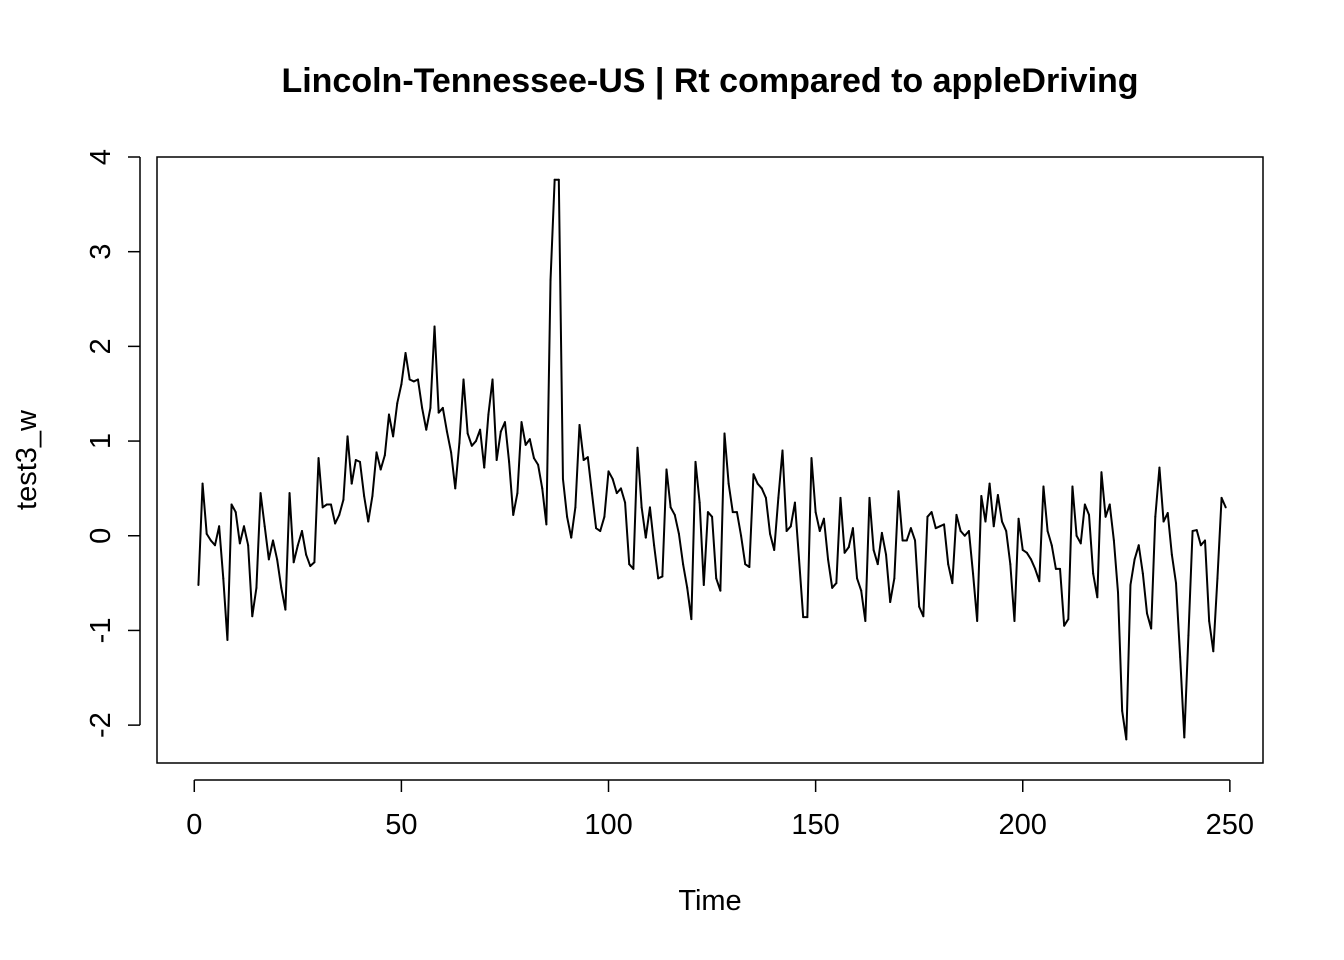 This screenshot has height=960, width=1344. What do you see at coordinates (101, 631) in the screenshot?
I see `y-tick-label: -1` at bounding box center [101, 631].